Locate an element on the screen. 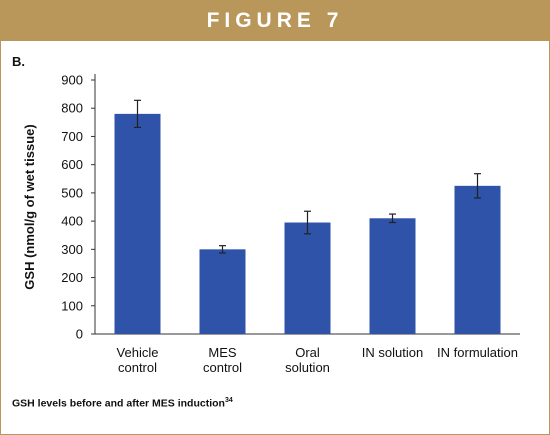 The image size is (550, 435). x-tick-label: solution is located at coordinates (307, 367).